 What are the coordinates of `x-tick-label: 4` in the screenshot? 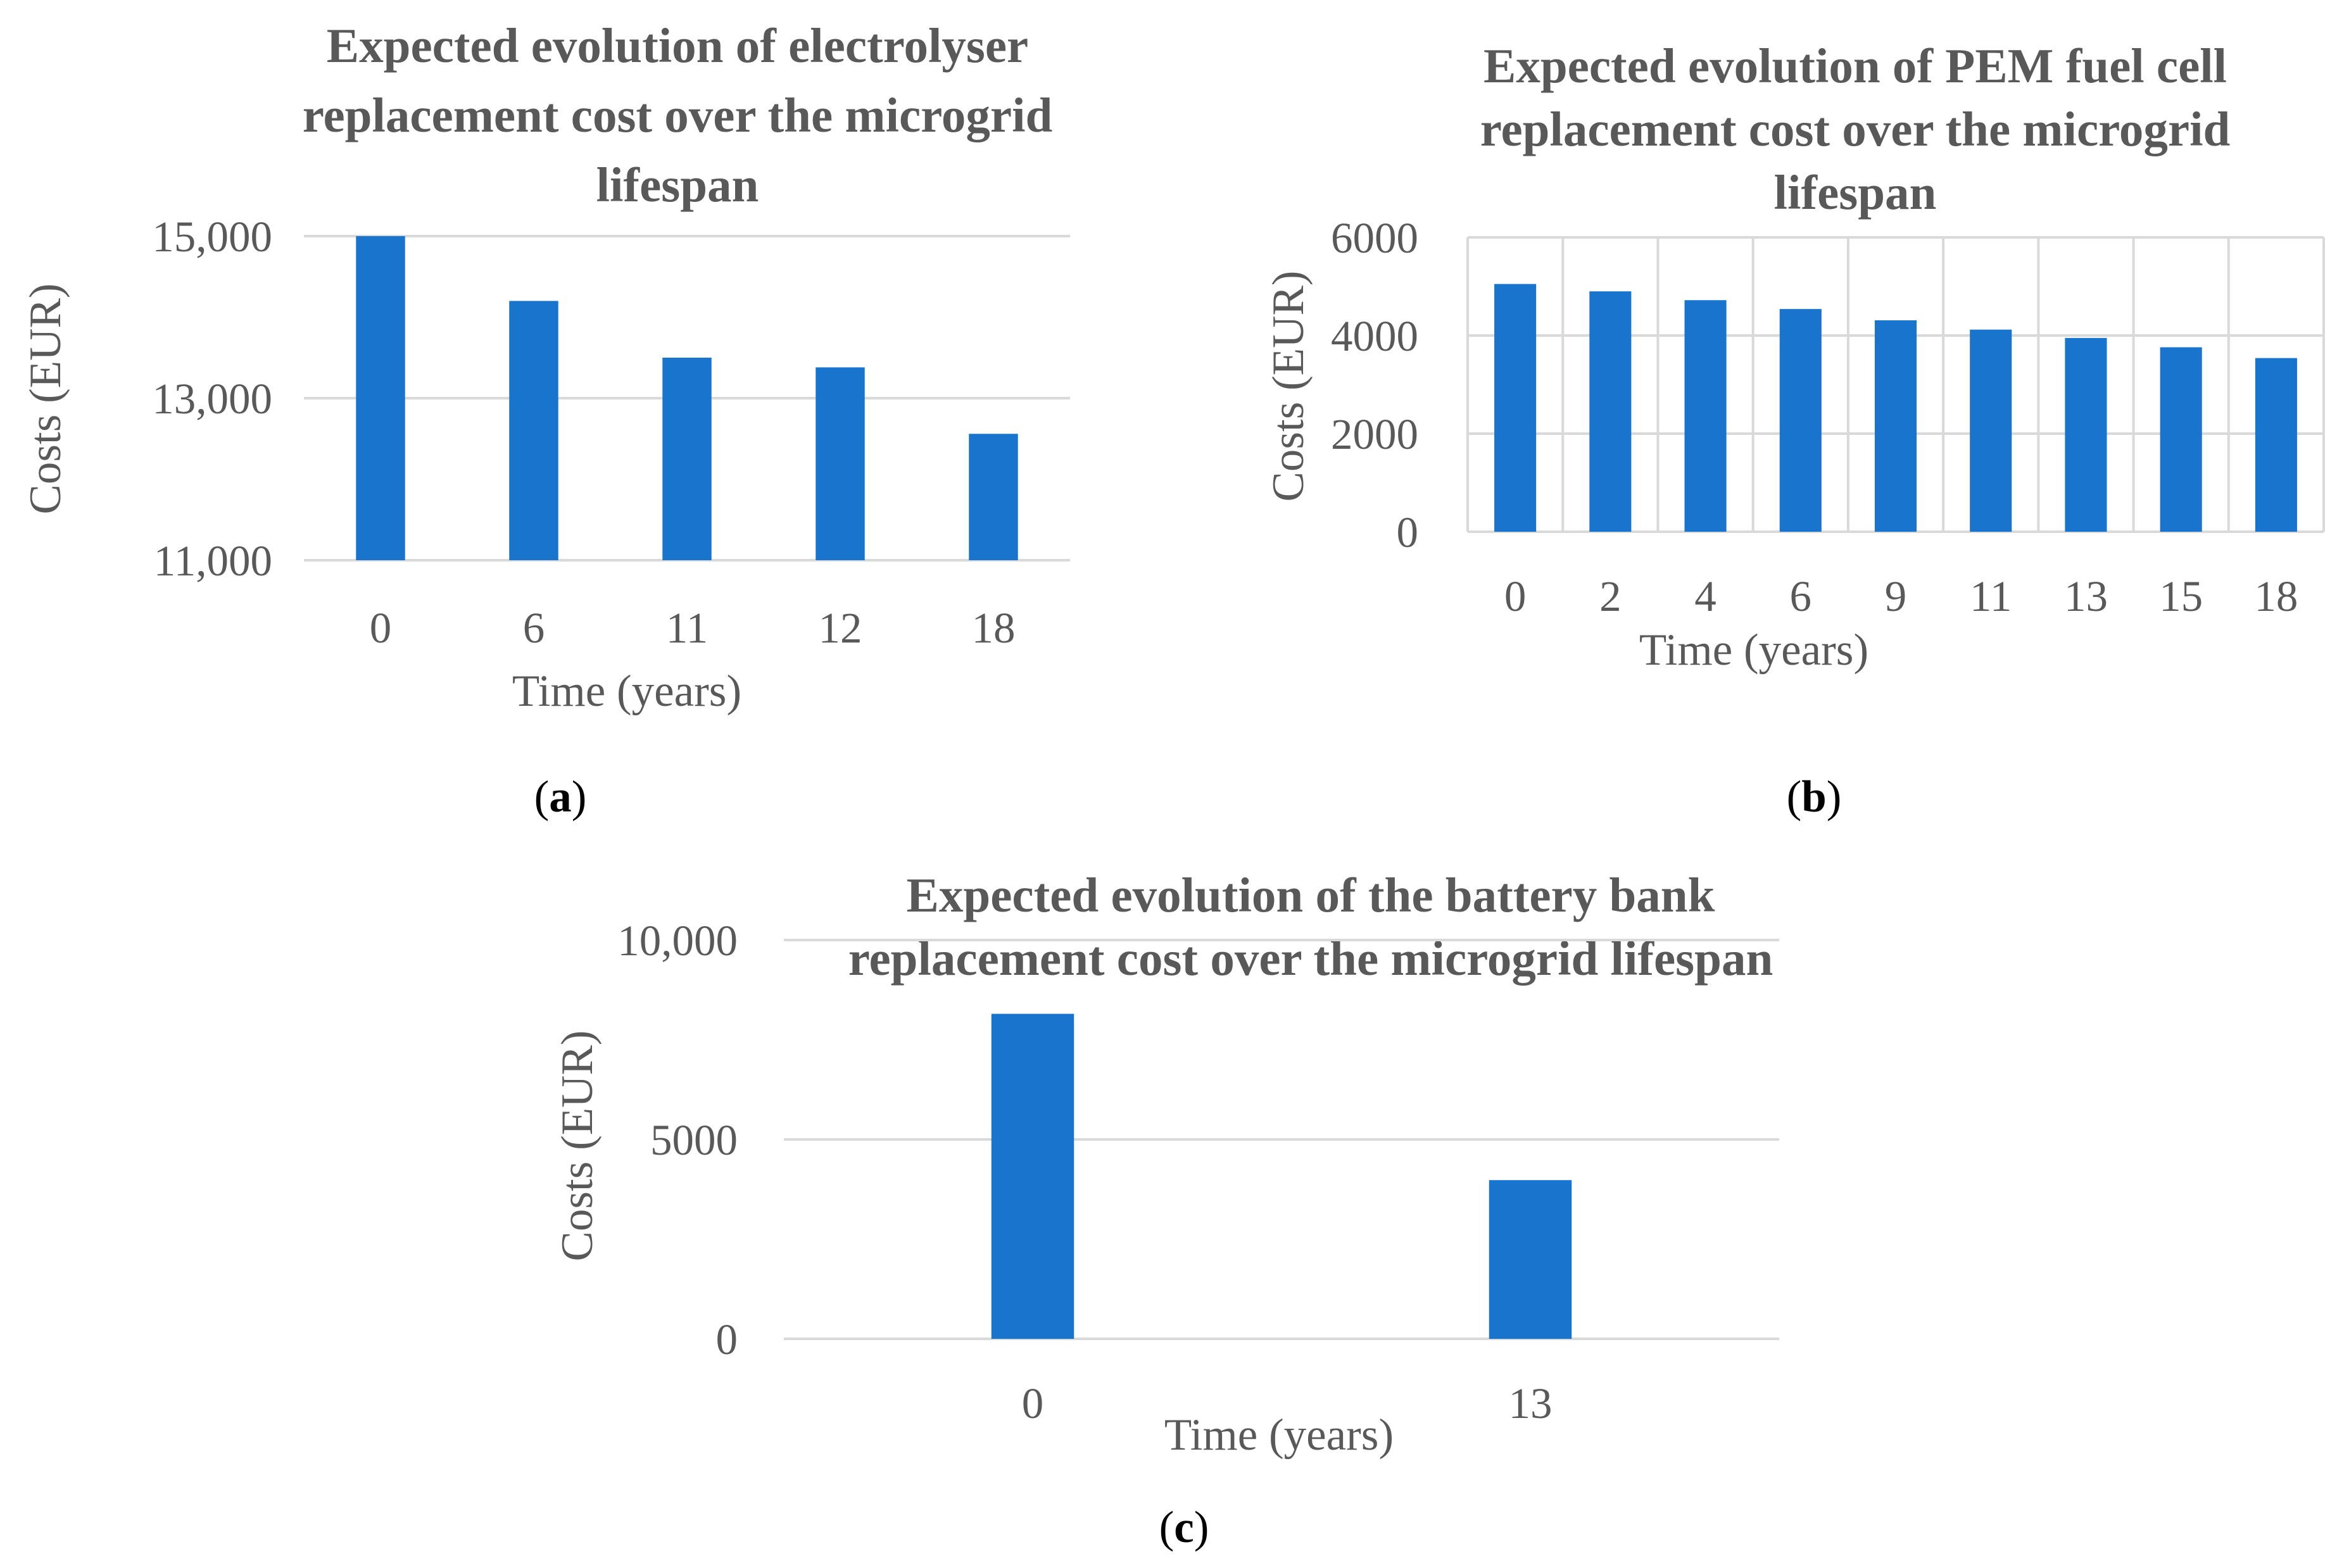 It's located at (1705, 596).